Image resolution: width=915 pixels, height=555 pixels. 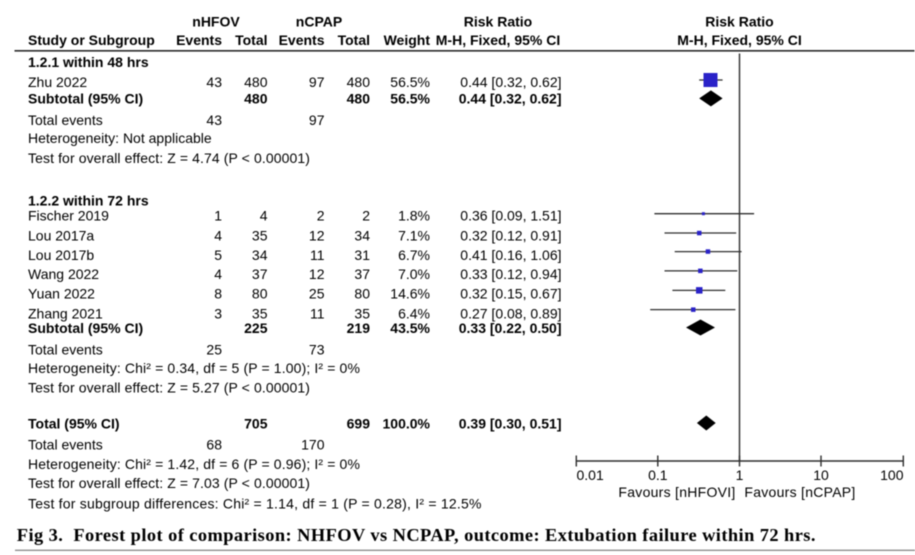 What do you see at coordinates (256, 424) in the screenshot?
I see `svg-text: 705` at bounding box center [256, 424].